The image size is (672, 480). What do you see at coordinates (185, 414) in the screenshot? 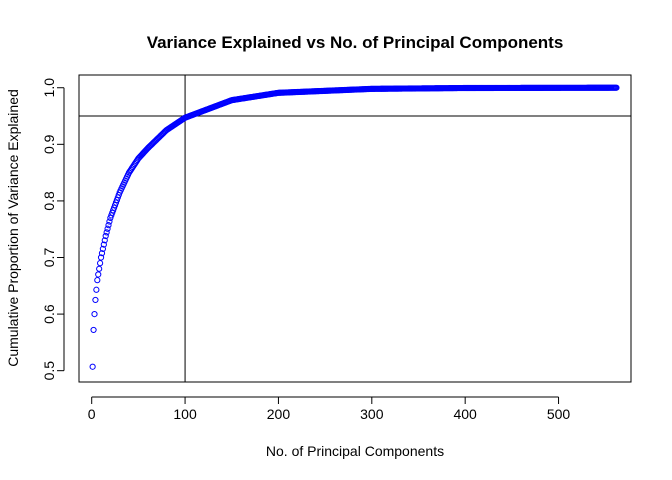
I see `x-tick-label: 100` at bounding box center [185, 414].